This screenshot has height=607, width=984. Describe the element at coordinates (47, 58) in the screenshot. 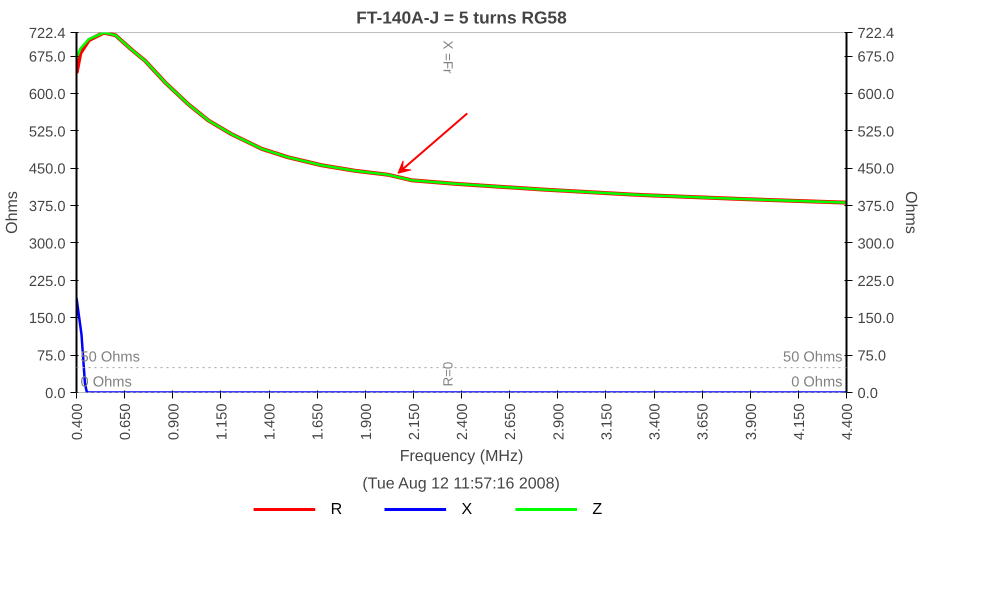

I see `y-tick-label: 675.0` at that location.